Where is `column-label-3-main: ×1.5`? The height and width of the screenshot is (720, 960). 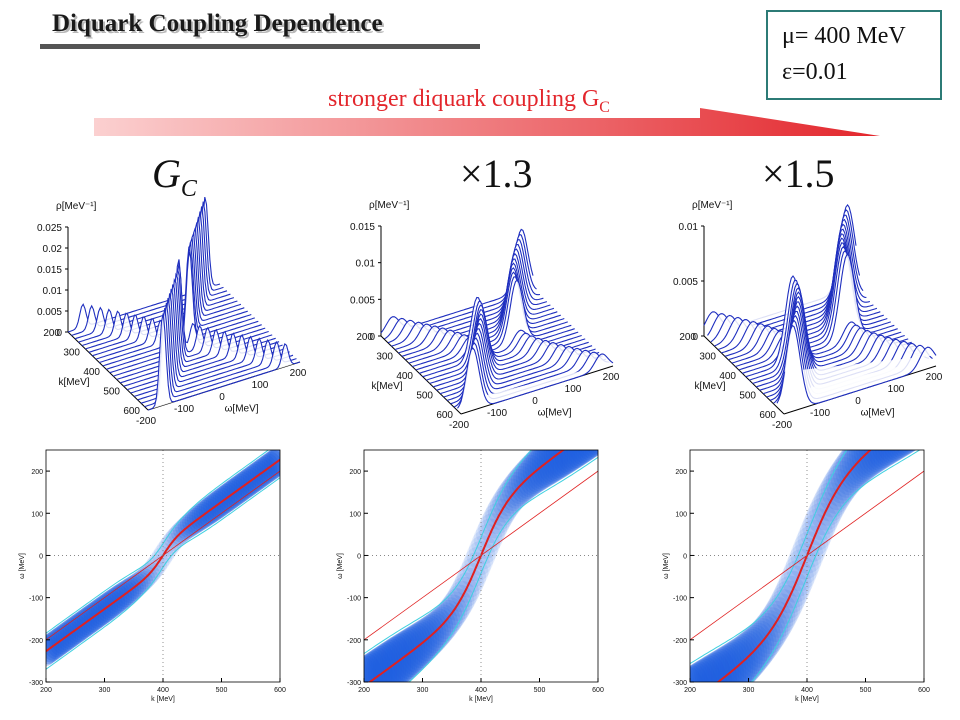
column-label-3-main: ×1.5 is located at coordinates (798, 173).